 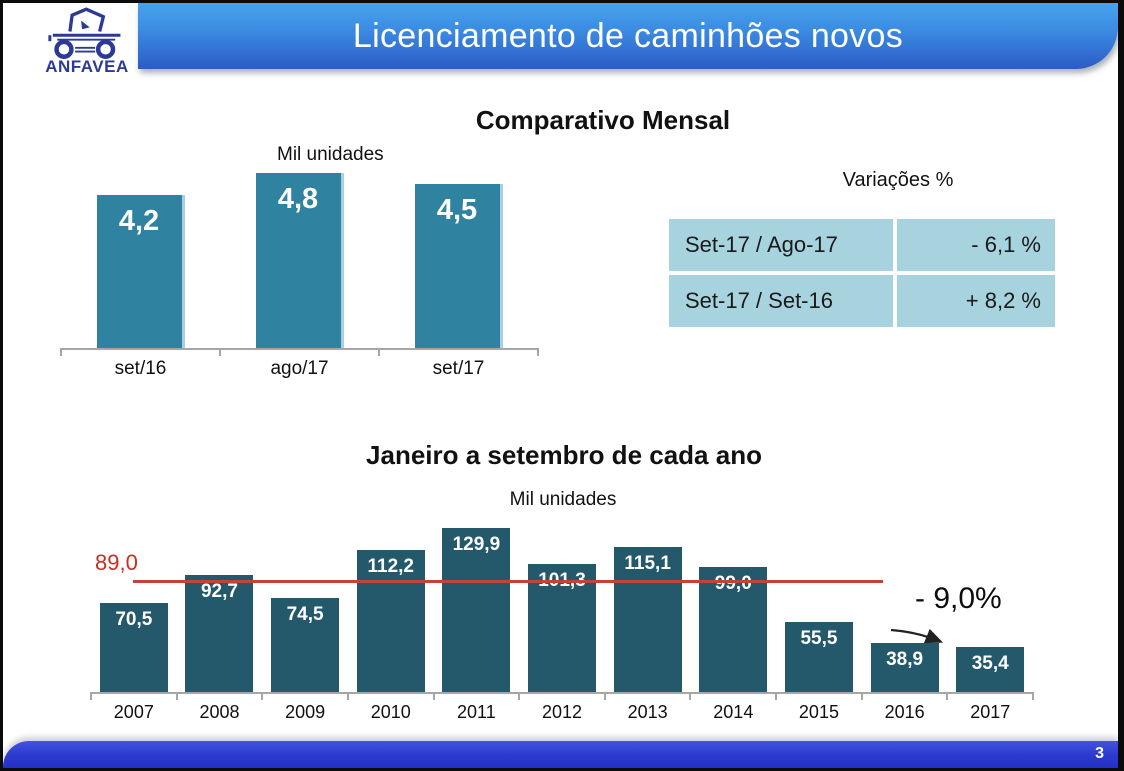 I want to click on bar-2015: 55,5, so click(x=818, y=657).